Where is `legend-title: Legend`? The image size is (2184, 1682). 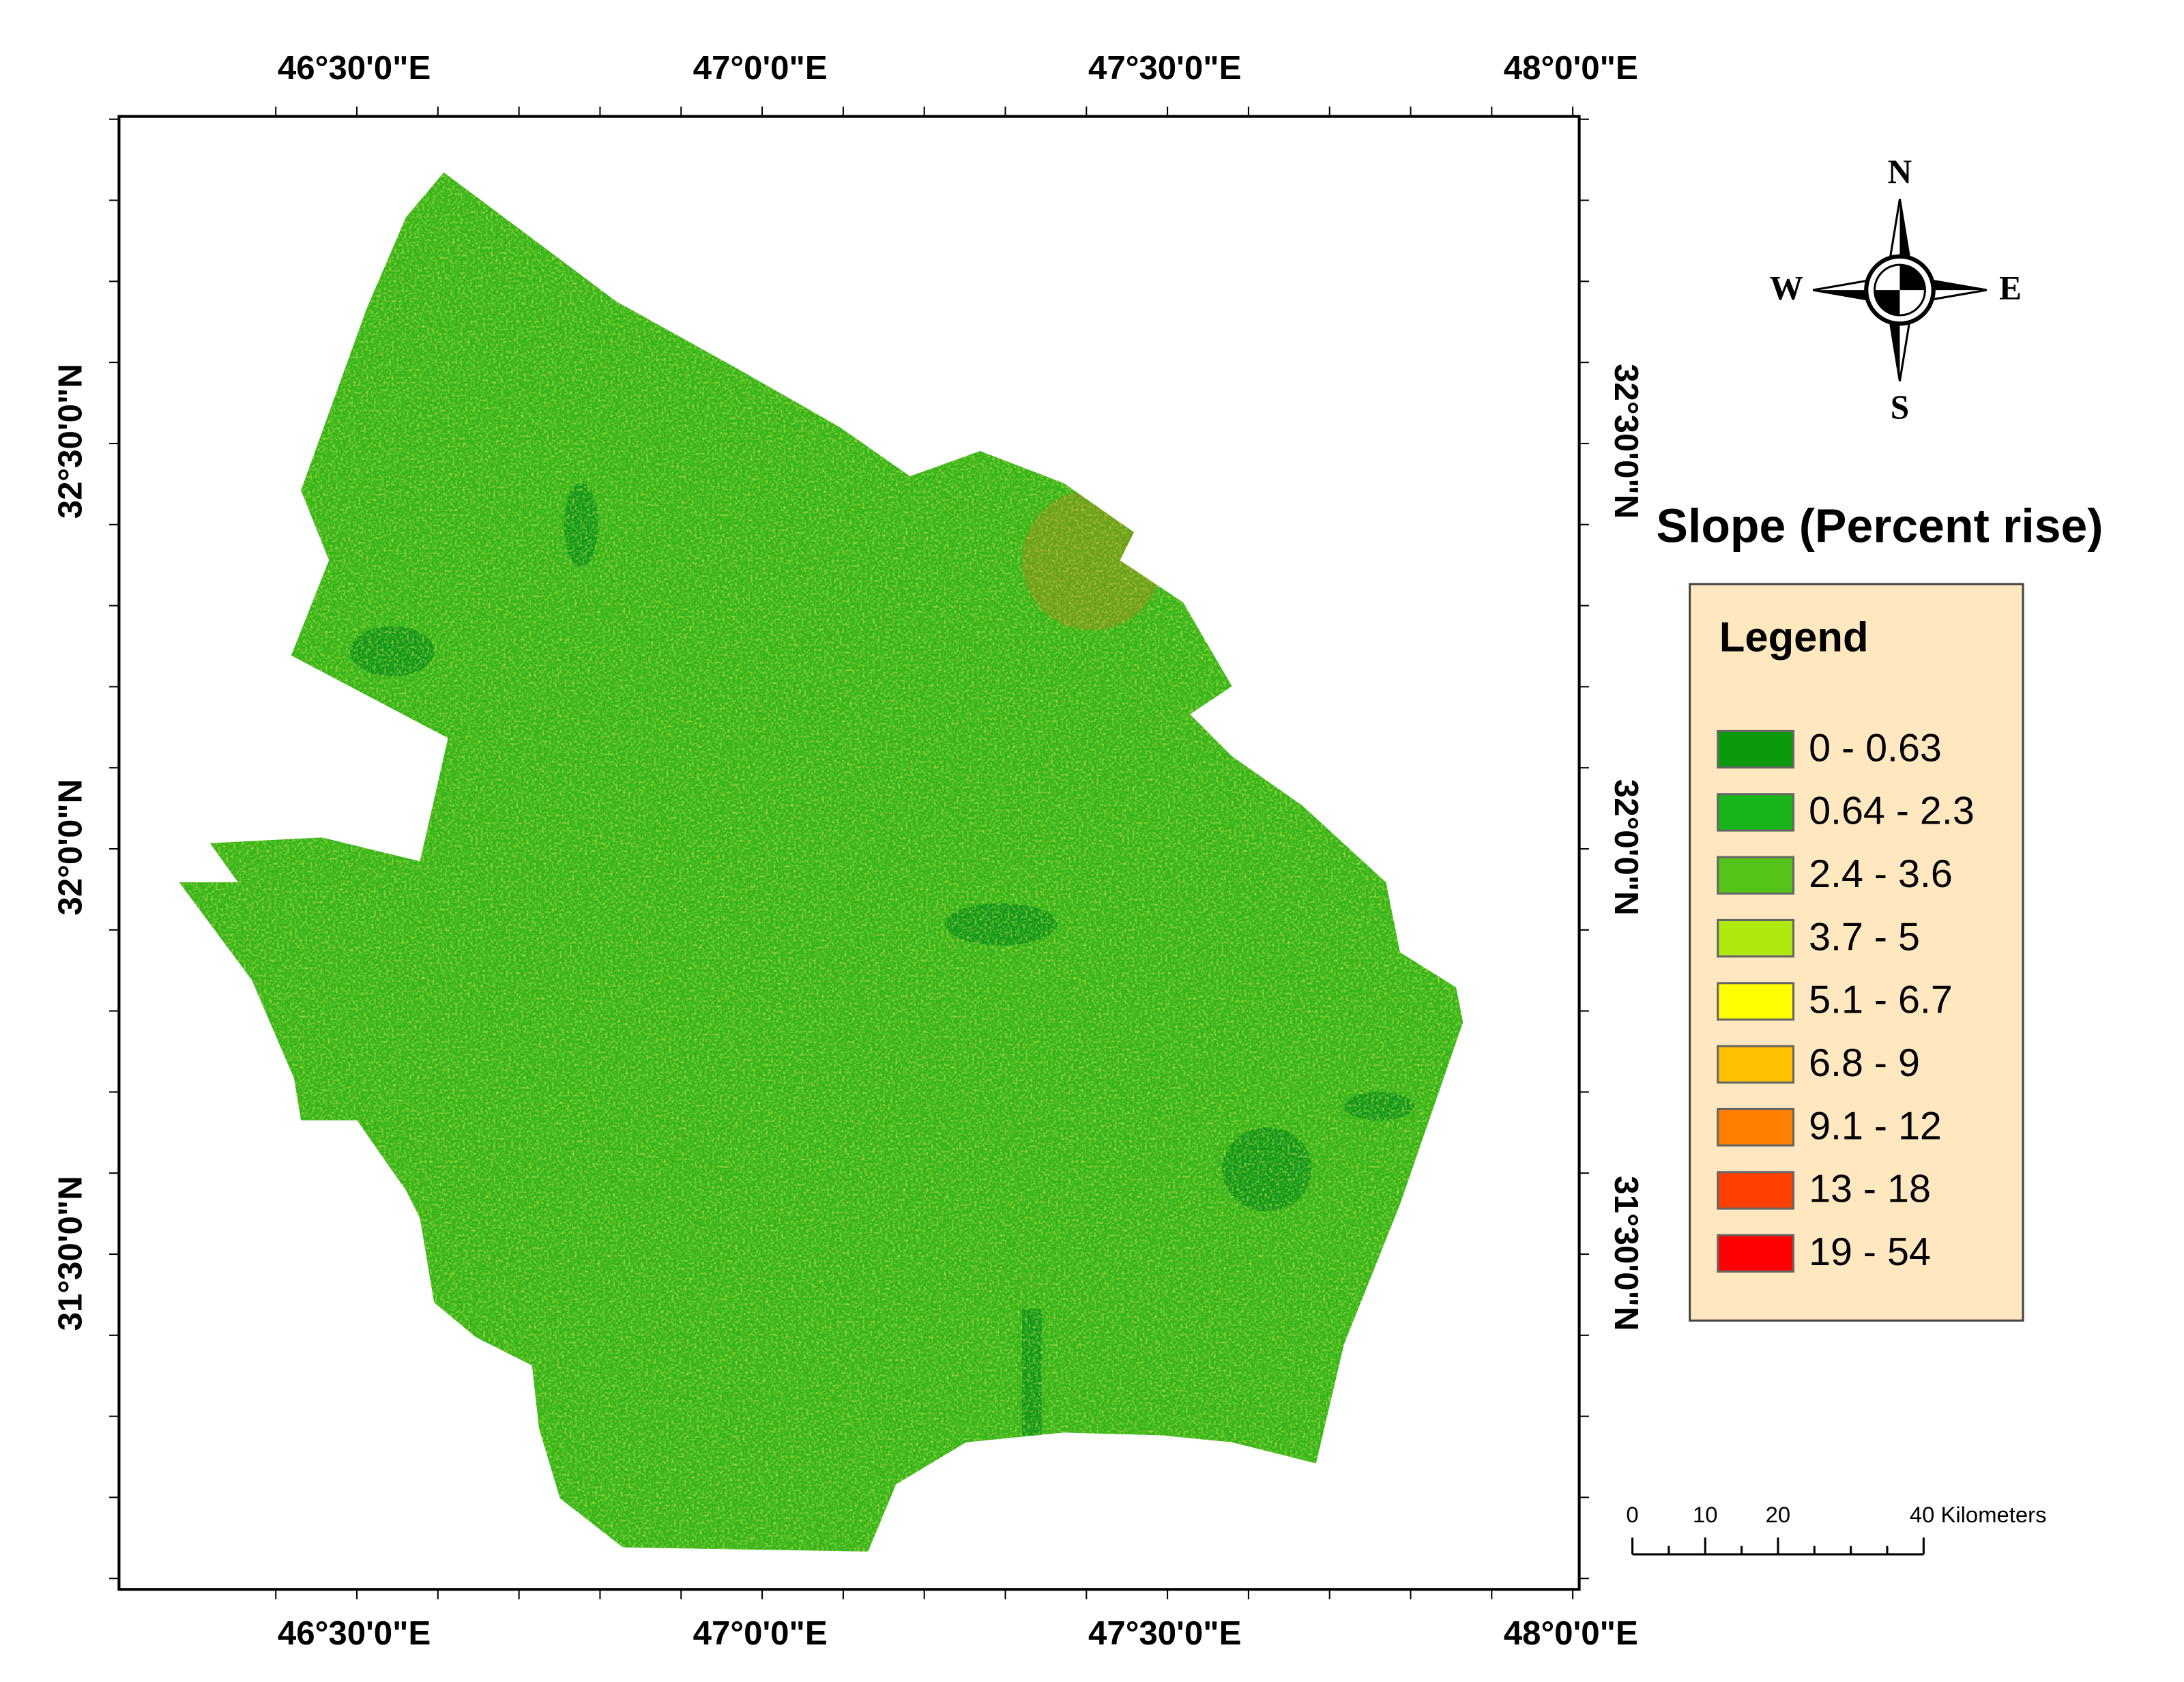
legend-title: Legend is located at coordinates (1794, 637).